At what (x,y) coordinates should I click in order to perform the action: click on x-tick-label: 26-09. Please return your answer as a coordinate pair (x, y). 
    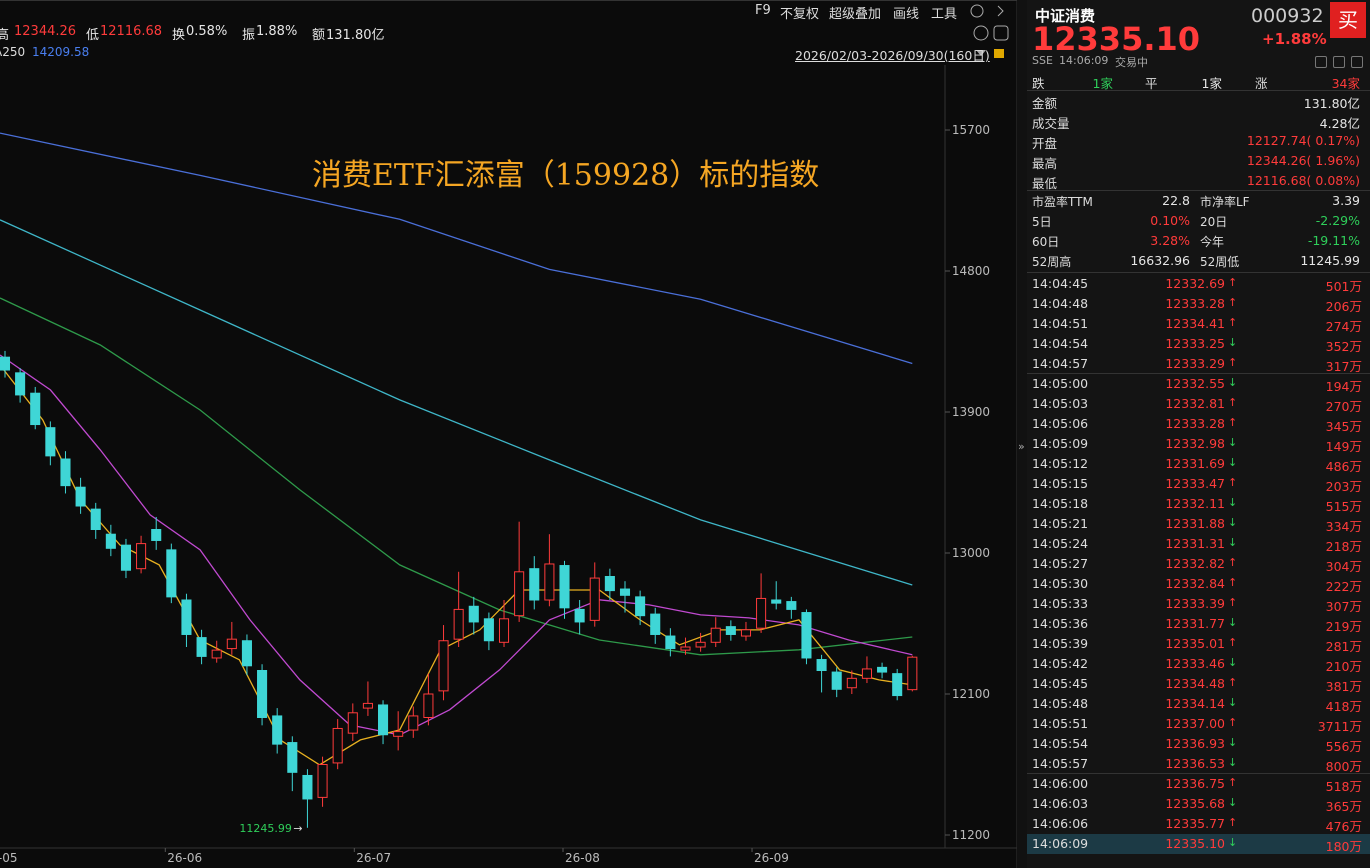
    Looking at the image, I should click on (771, 858).